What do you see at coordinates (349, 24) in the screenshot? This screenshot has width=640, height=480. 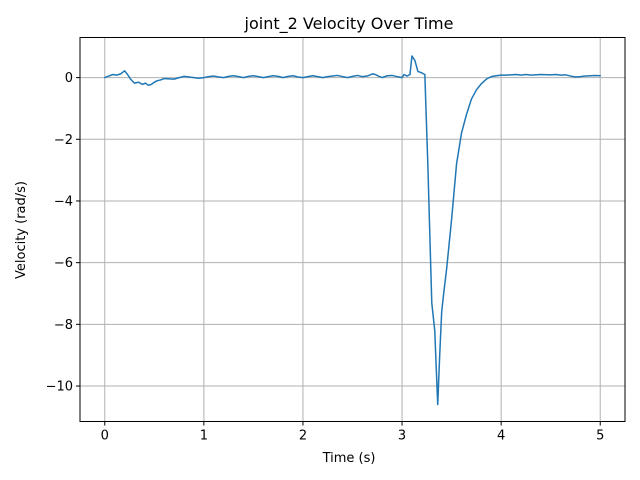 I see `chart-title: joint_2 Velocity Over Time` at bounding box center [349, 24].